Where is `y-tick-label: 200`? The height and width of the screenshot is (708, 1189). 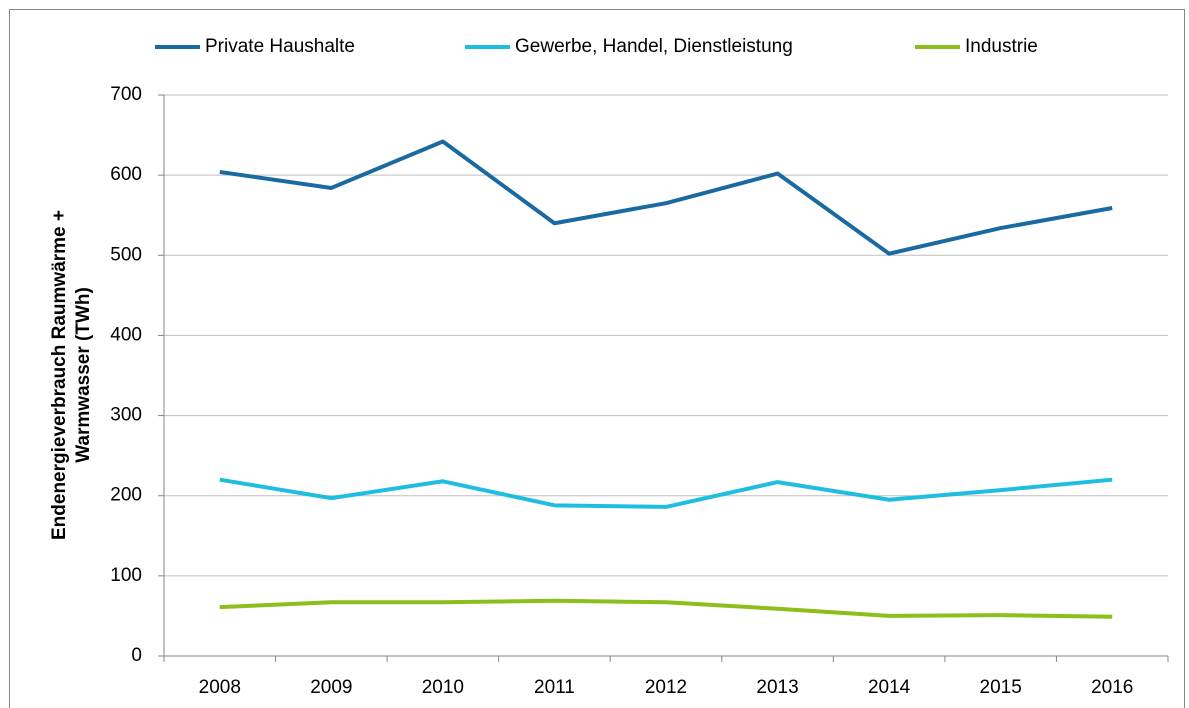
y-tick-label: 200 is located at coordinates (126, 495).